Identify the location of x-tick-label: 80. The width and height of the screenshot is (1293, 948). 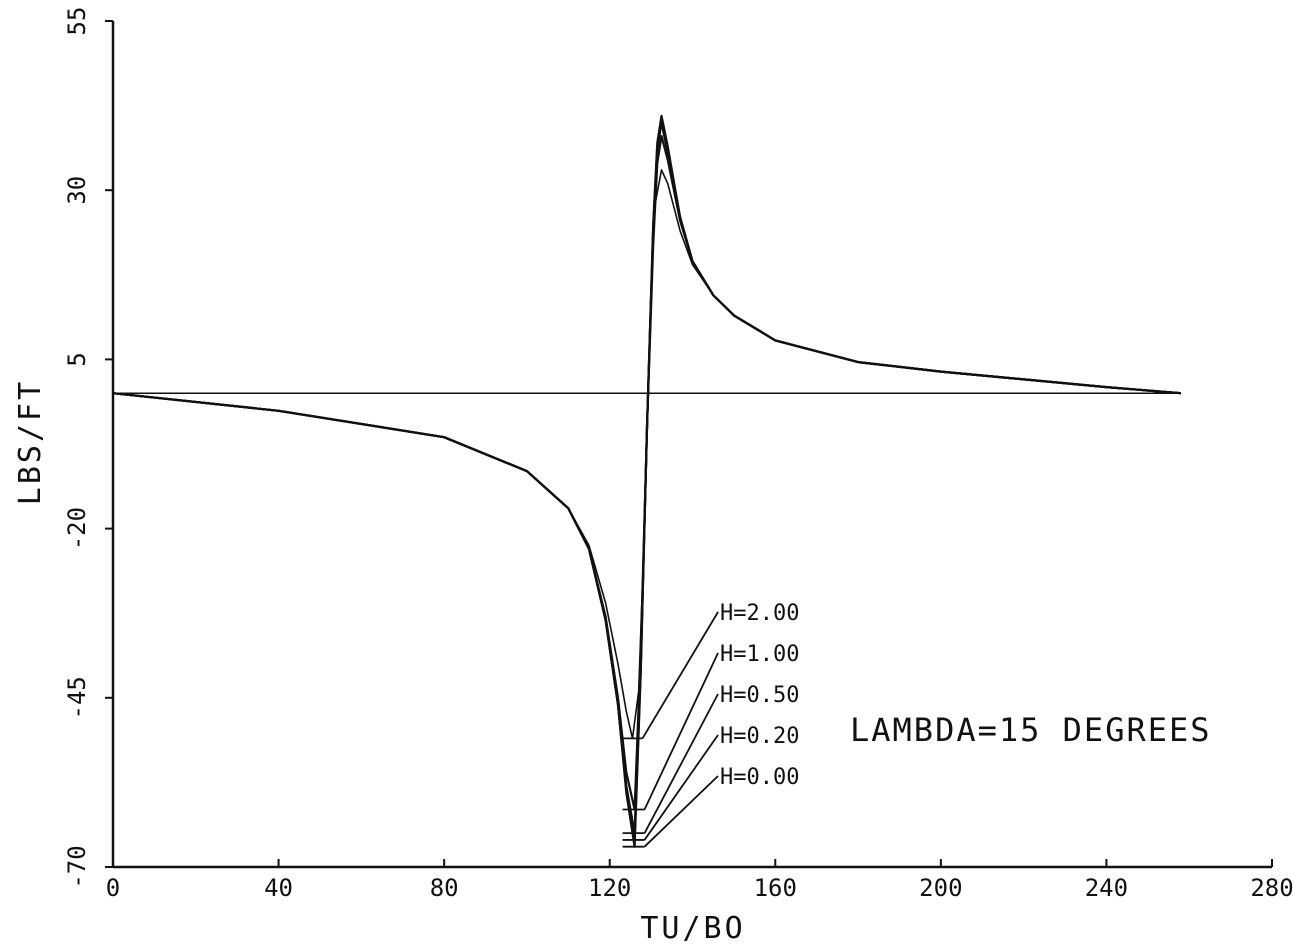
(444, 888).